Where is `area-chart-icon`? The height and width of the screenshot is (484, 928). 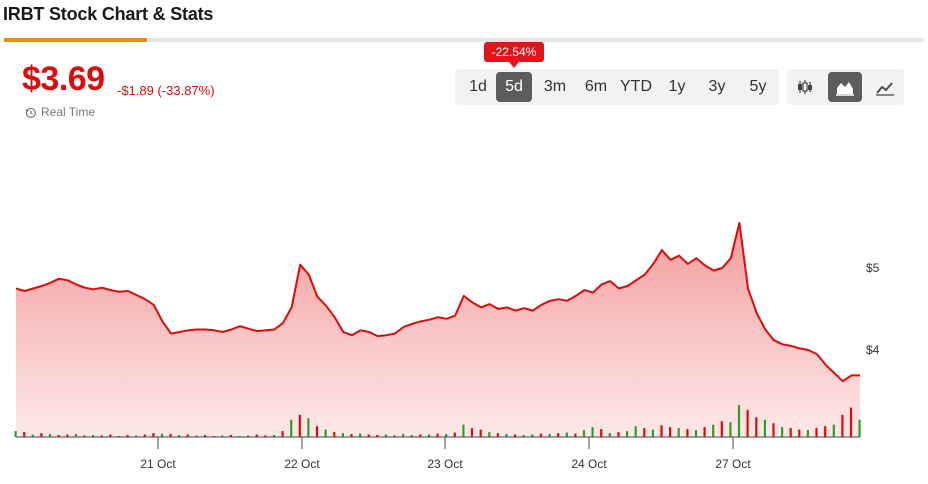 area-chart-icon is located at coordinates (845, 89).